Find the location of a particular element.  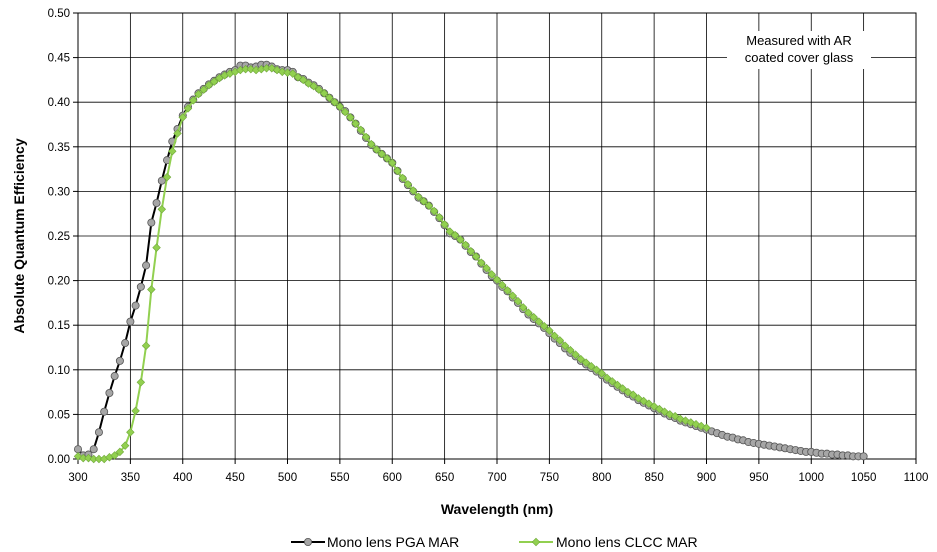

legend-label-pga: Mono lens PGA MAR is located at coordinates (393, 542).